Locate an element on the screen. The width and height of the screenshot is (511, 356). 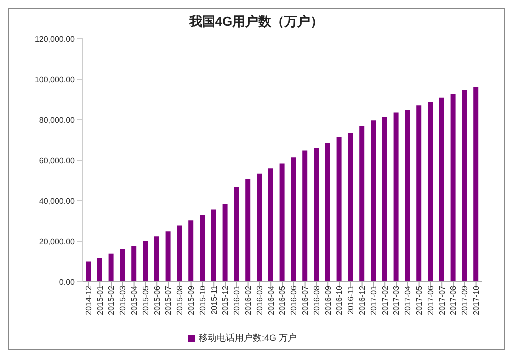
y-tick-label: 120,000.00 is located at coordinates (55, 39).